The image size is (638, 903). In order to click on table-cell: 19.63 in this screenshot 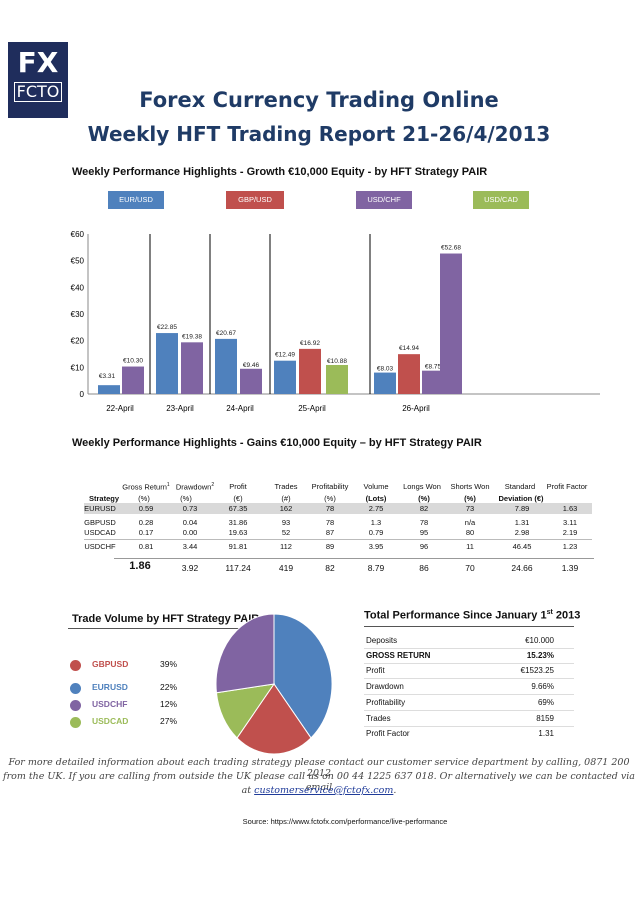, I will do `click(238, 532)`.